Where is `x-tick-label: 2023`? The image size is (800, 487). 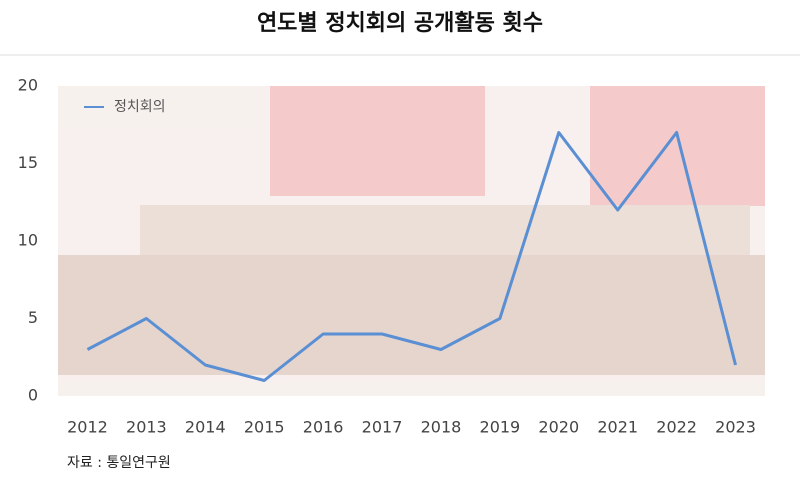 x-tick-label: 2023 is located at coordinates (735, 427).